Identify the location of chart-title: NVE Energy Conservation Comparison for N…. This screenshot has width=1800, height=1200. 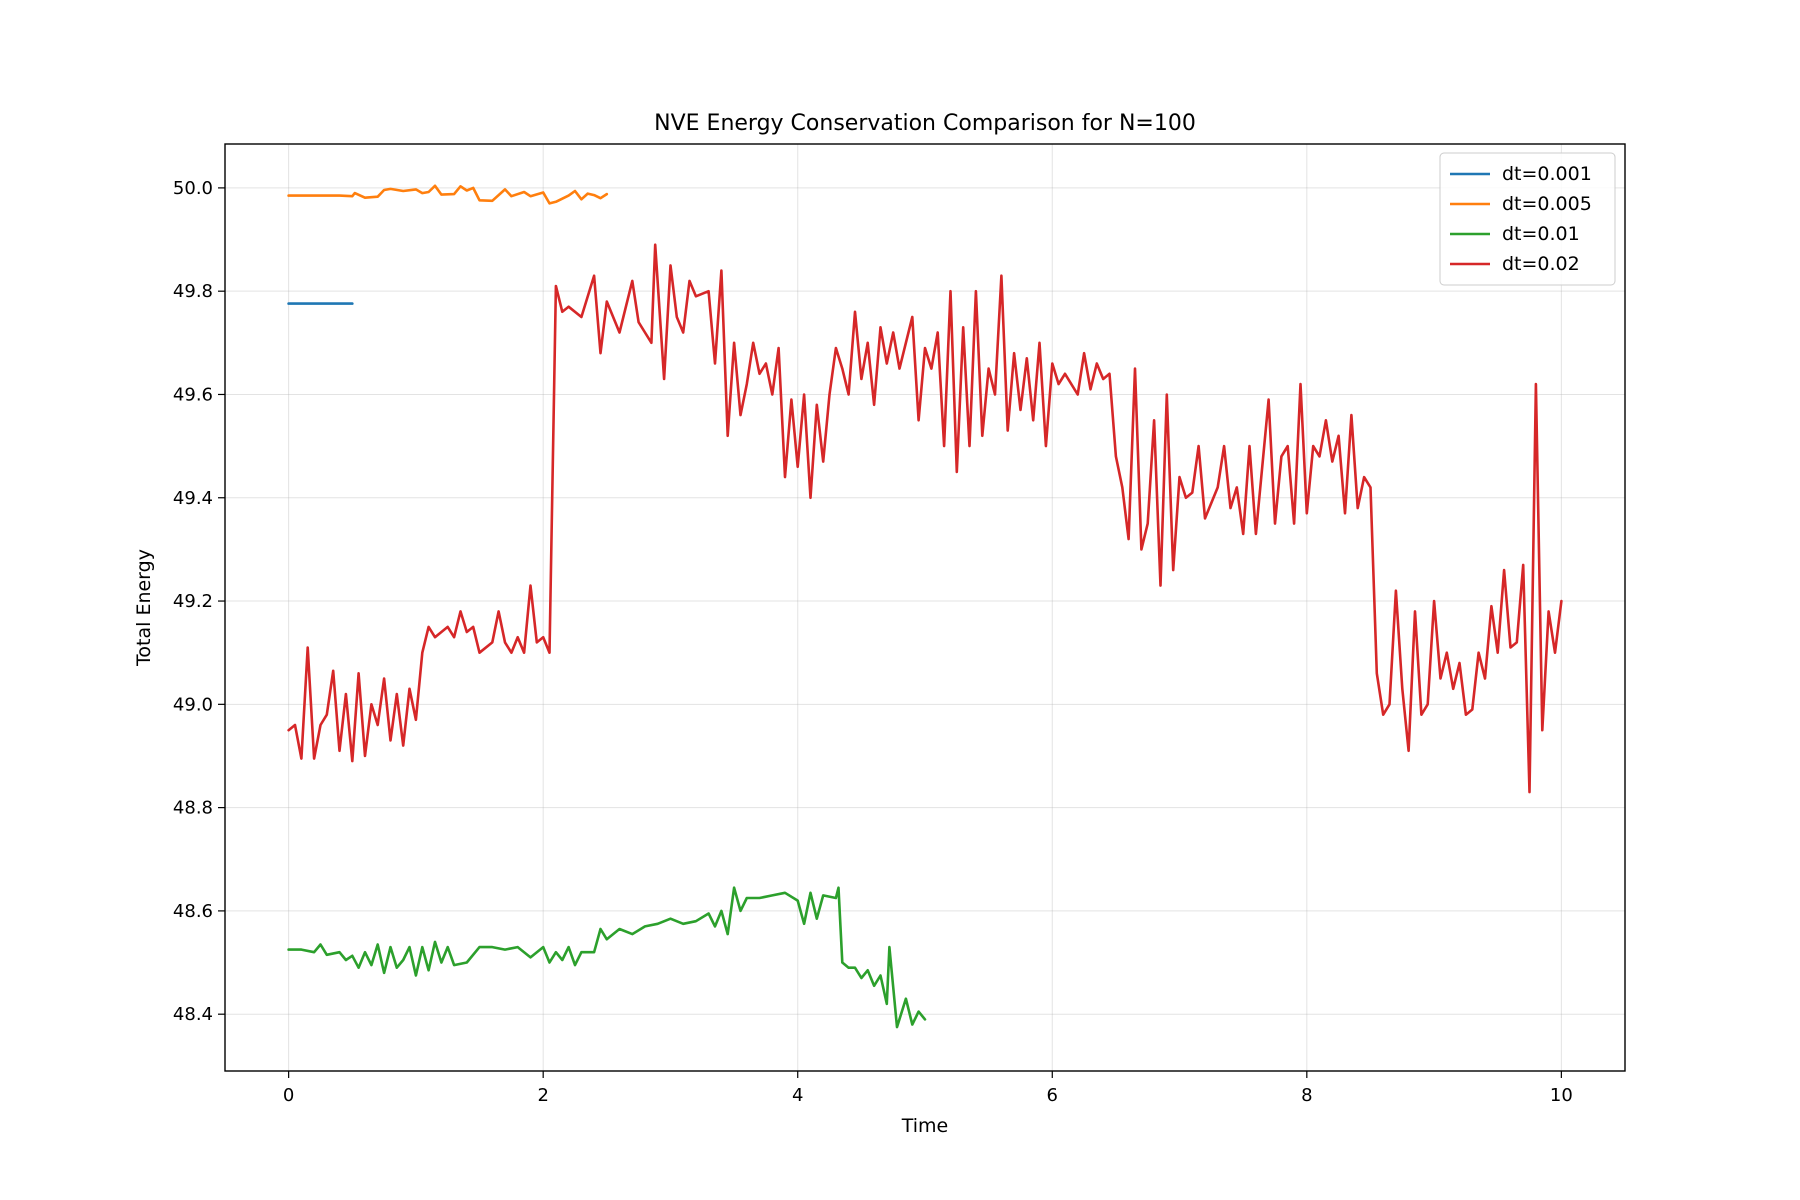
(925, 123).